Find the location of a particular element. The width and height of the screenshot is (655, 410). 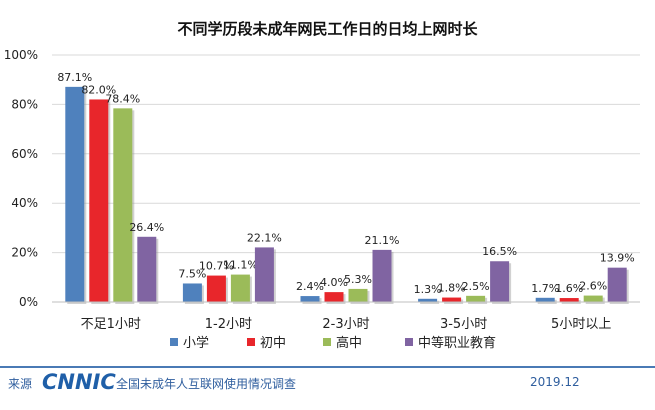

y-tick-label: 80% is located at coordinates (24, 104).